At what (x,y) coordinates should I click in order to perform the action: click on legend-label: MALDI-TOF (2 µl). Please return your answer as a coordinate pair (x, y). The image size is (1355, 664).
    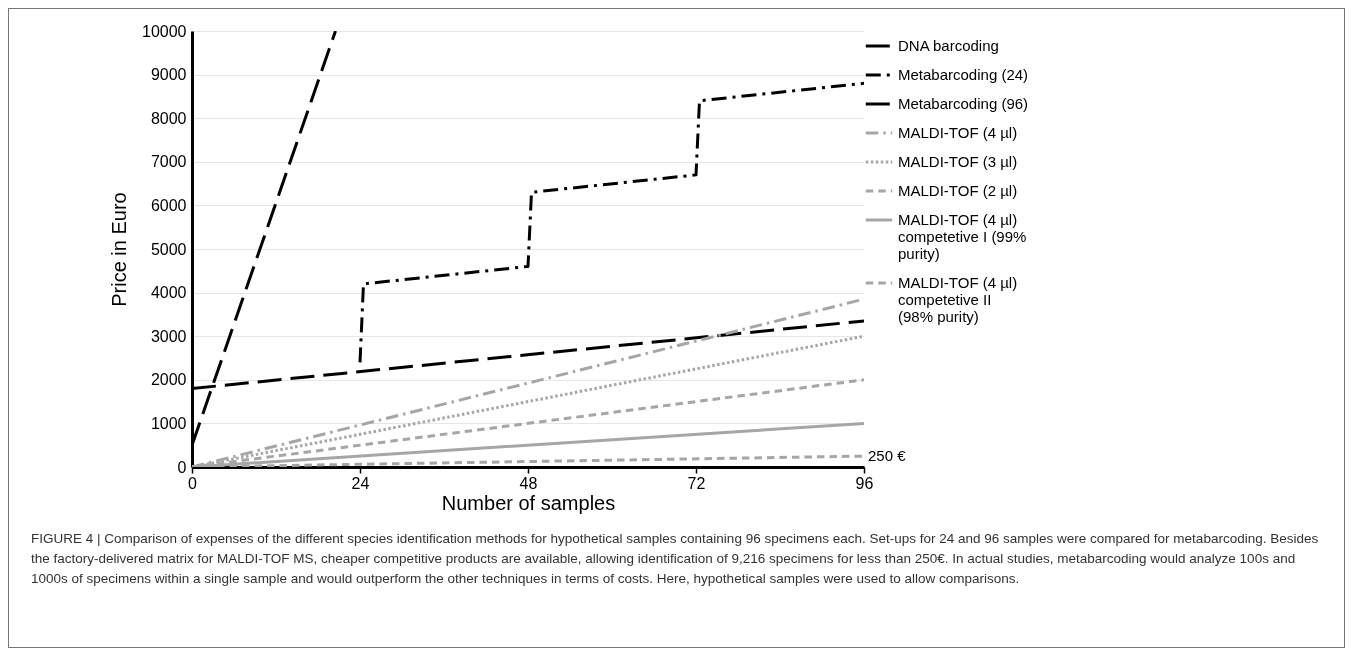
    Looking at the image, I should click on (958, 190).